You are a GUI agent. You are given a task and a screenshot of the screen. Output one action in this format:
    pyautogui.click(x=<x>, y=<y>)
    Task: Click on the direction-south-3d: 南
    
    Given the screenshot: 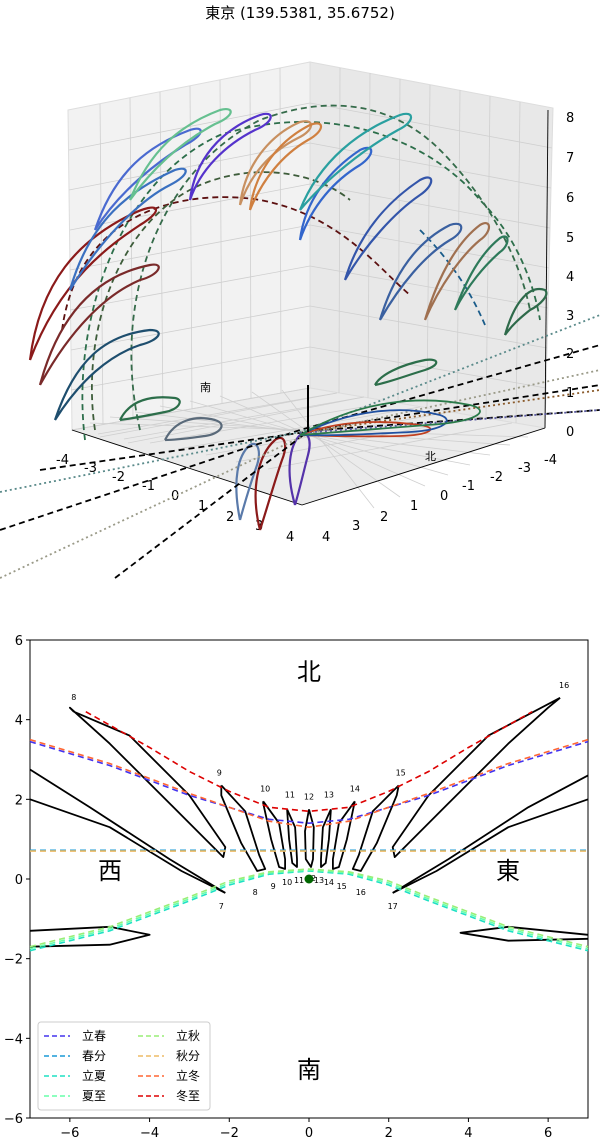 What is the action you would take?
    pyautogui.click(x=205, y=387)
    